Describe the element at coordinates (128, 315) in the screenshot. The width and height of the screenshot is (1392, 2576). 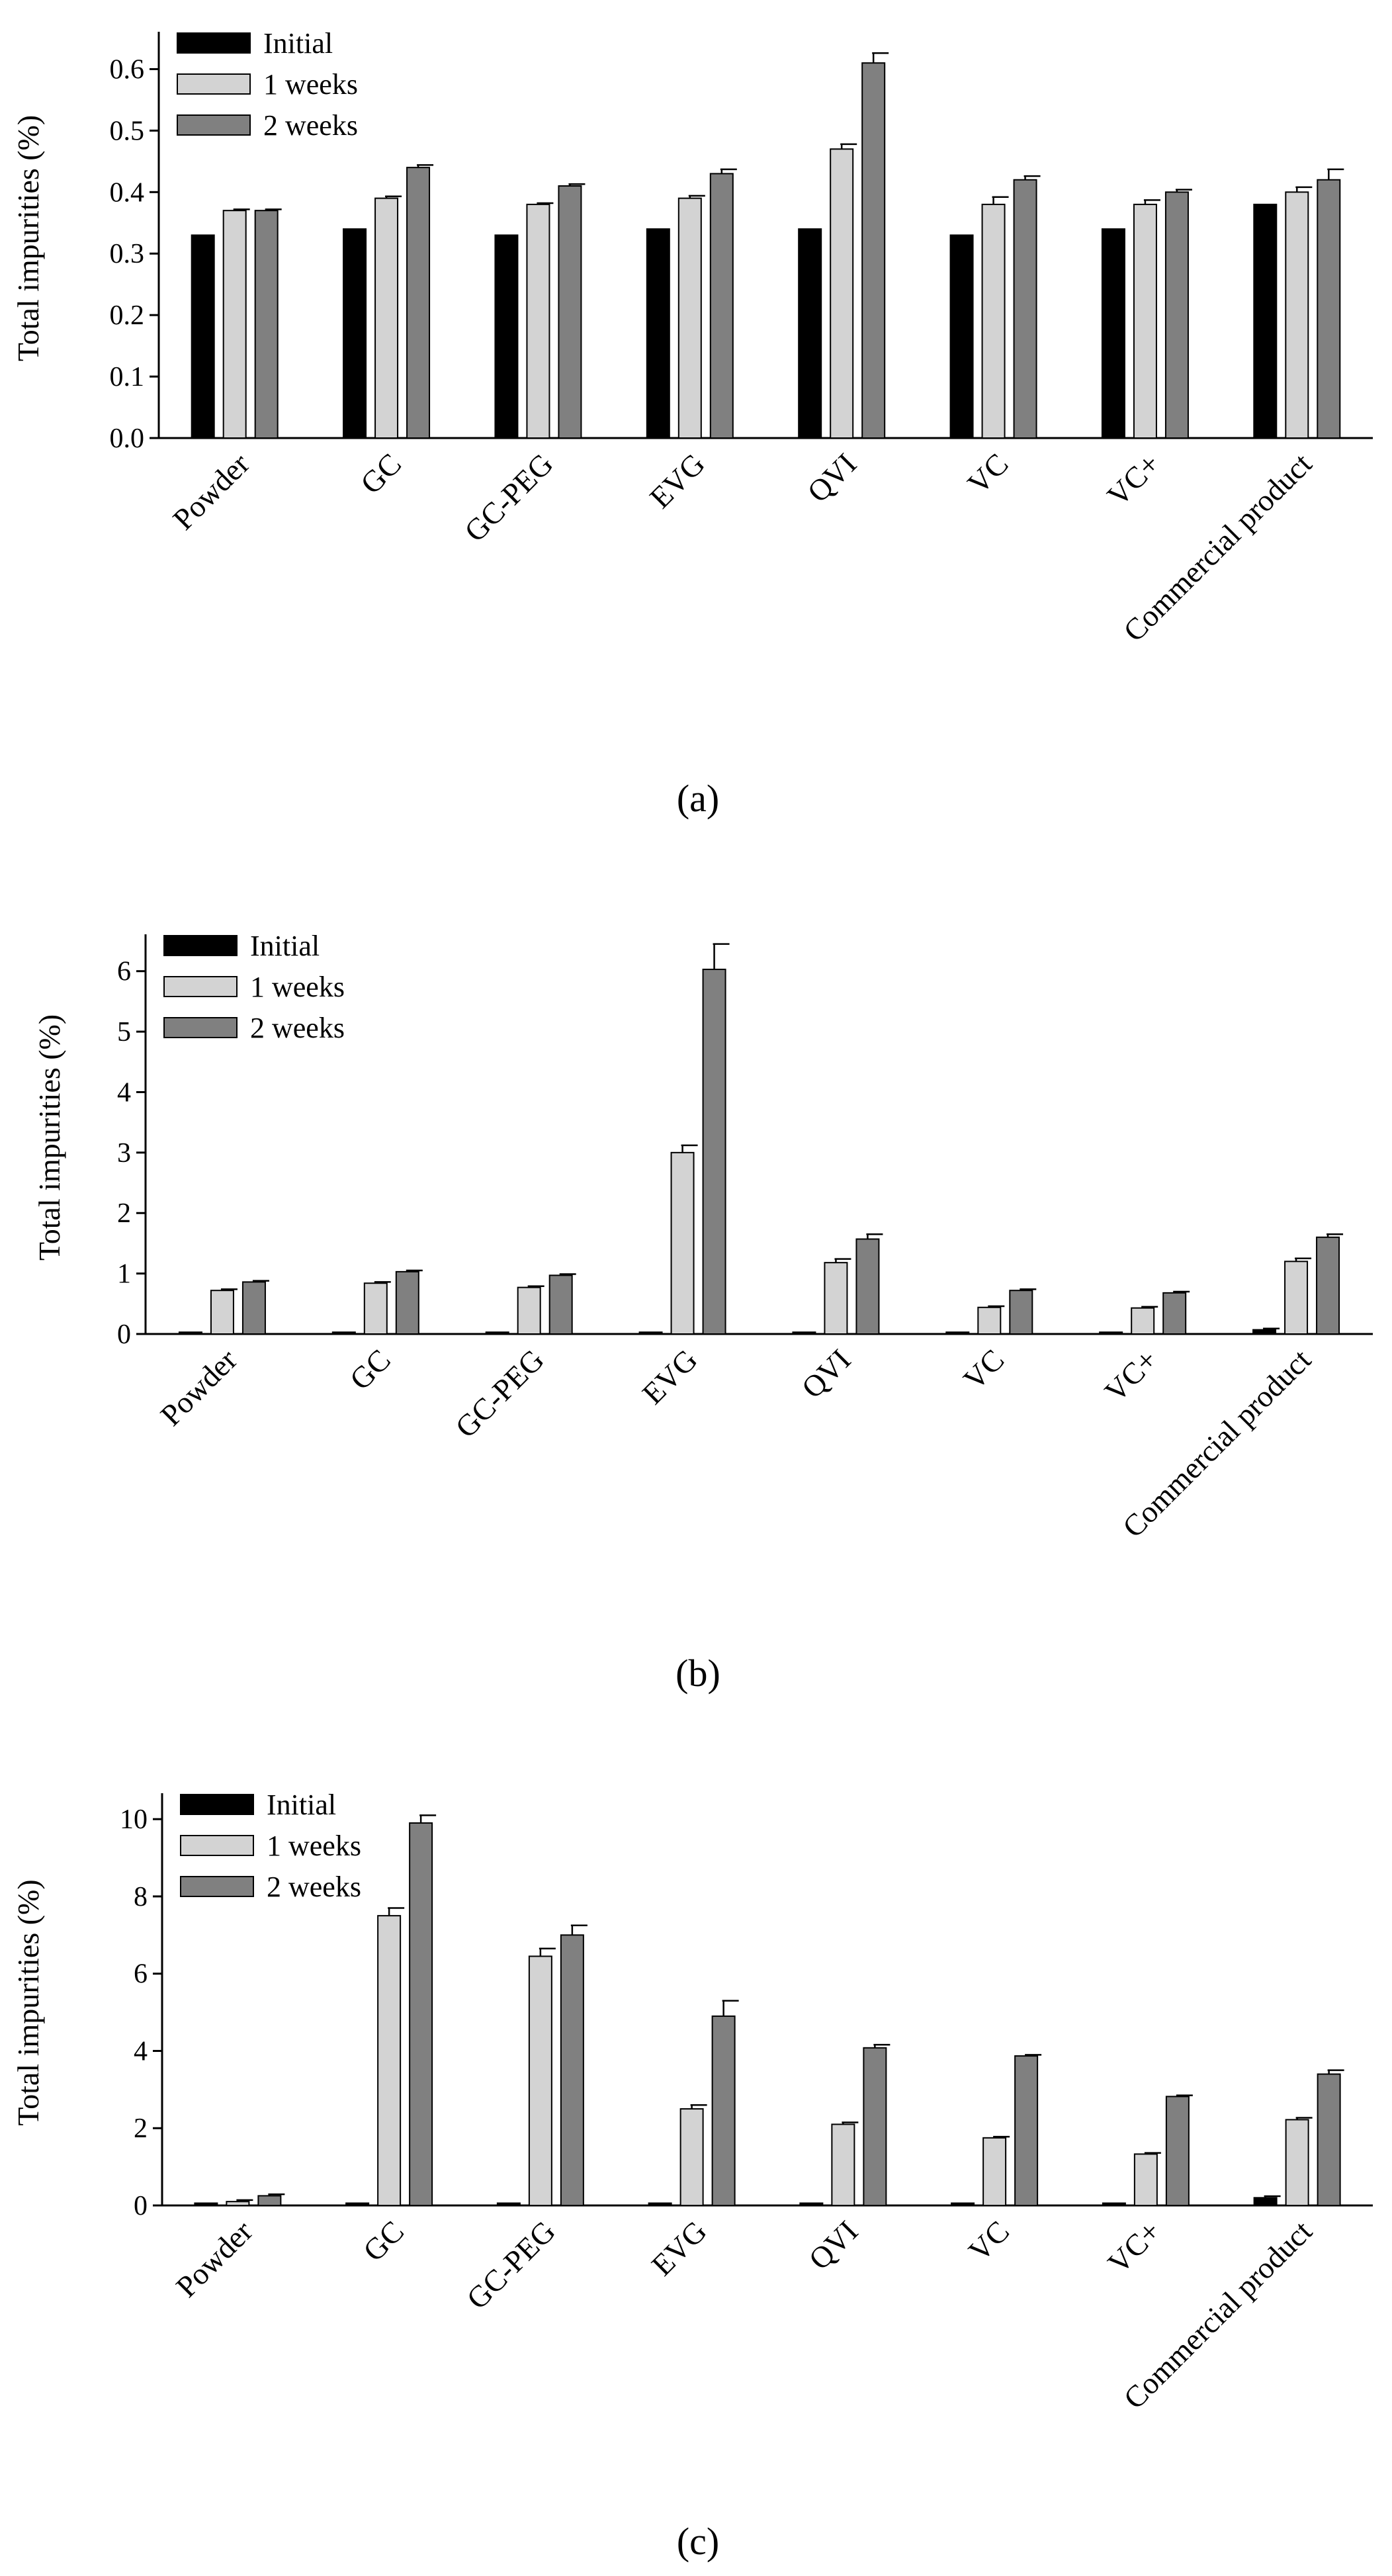
I see `y-tick-label: 0.2` at that location.